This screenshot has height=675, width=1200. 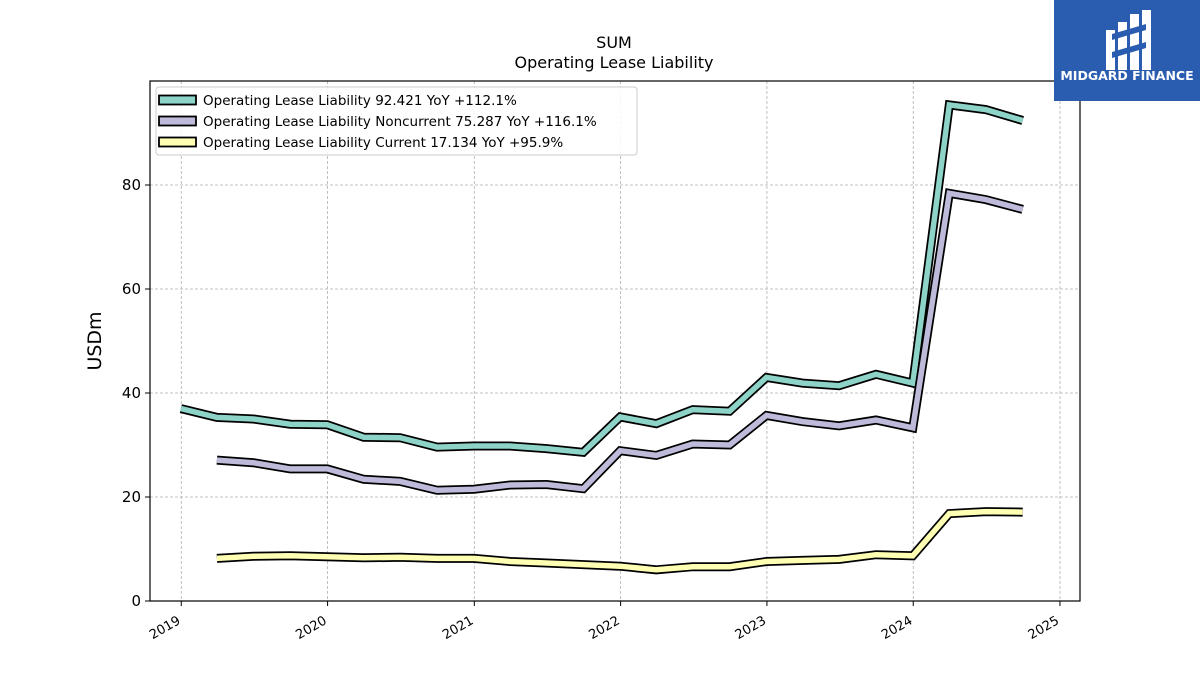 I want to click on brand-name: MIDGARD FINANCE, so click(x=1127, y=75).